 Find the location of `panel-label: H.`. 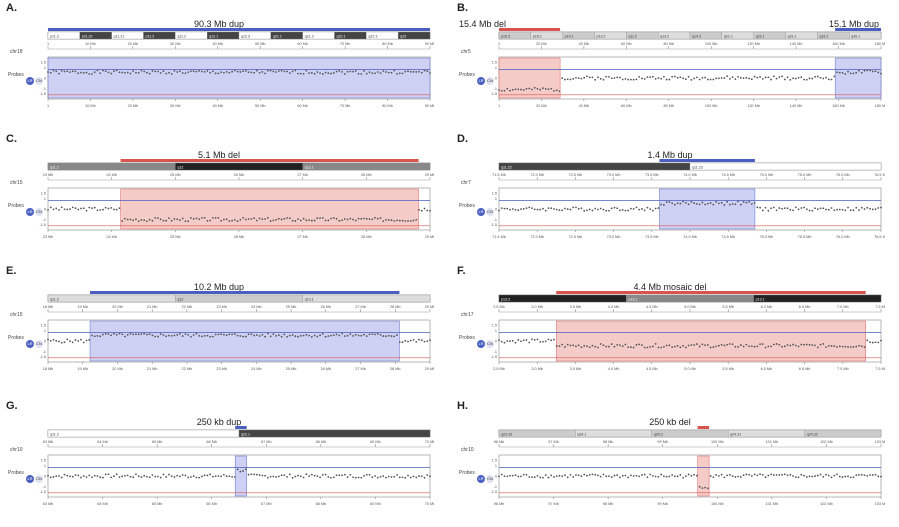

panel-label: H. is located at coordinates (462, 406).